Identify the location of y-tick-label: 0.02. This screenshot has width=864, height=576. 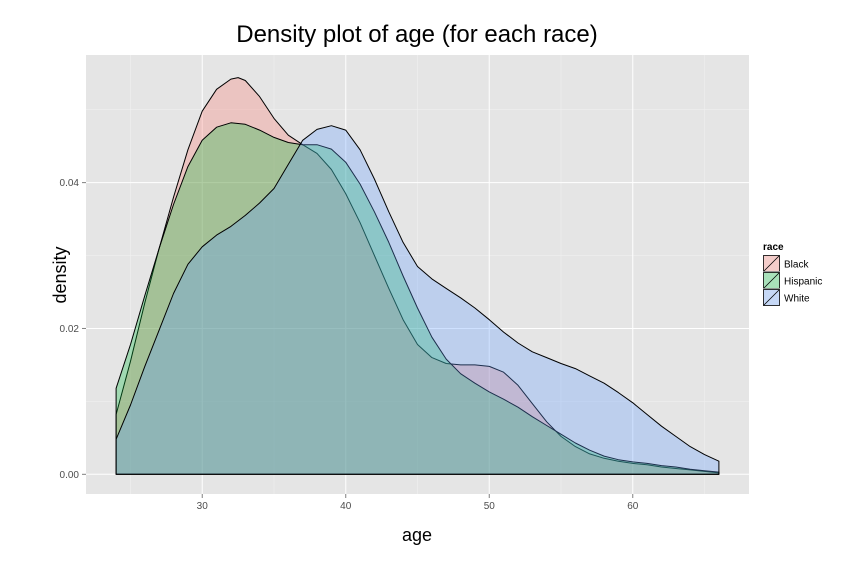
(70, 329).